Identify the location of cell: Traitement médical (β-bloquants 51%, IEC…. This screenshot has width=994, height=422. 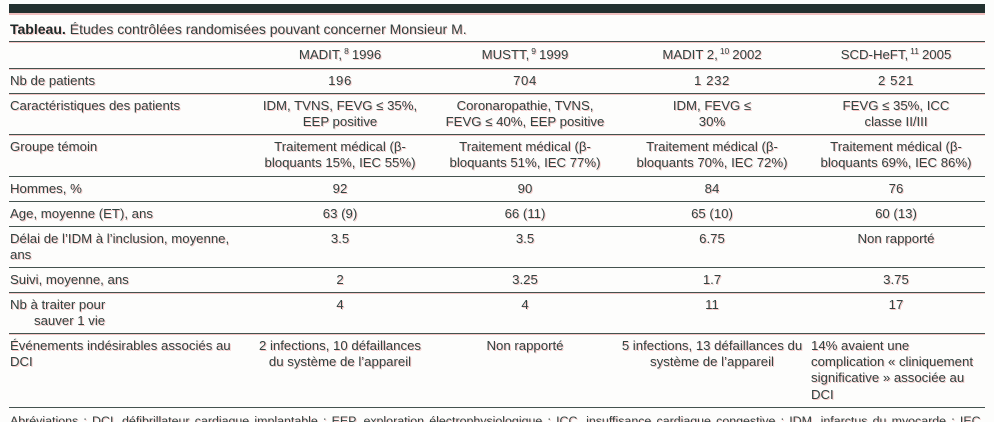
(525, 155).